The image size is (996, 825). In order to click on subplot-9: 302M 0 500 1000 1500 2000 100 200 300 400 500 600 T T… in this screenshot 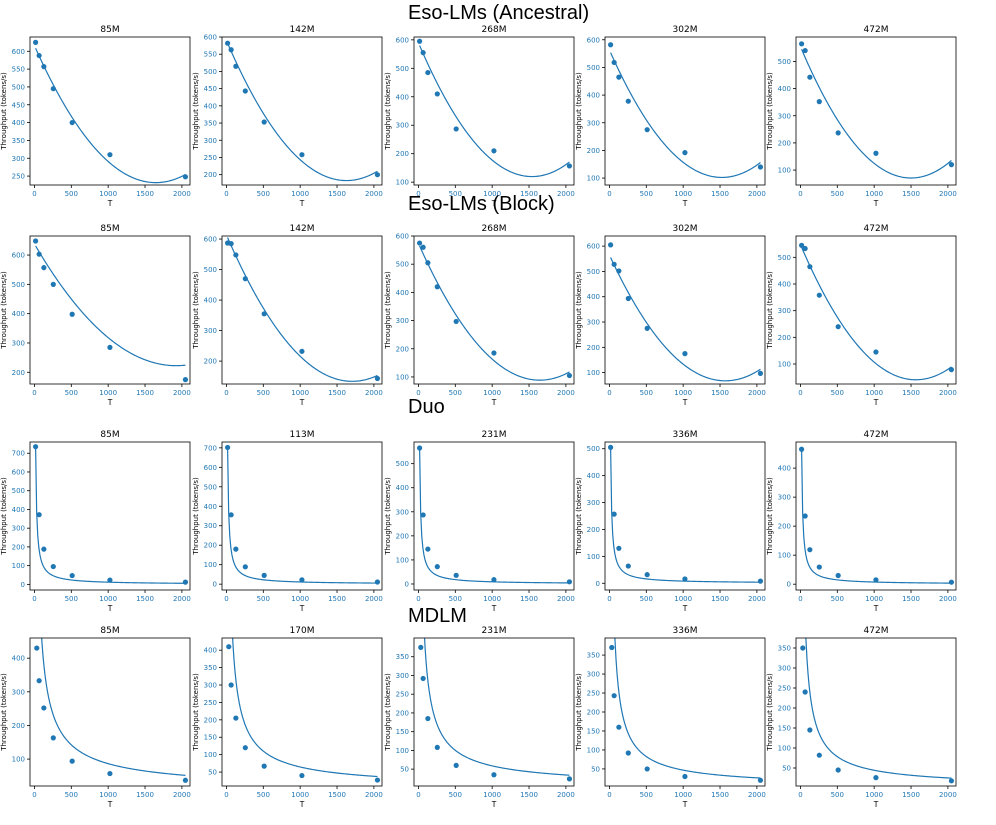, I will do `click(670, 315)`.